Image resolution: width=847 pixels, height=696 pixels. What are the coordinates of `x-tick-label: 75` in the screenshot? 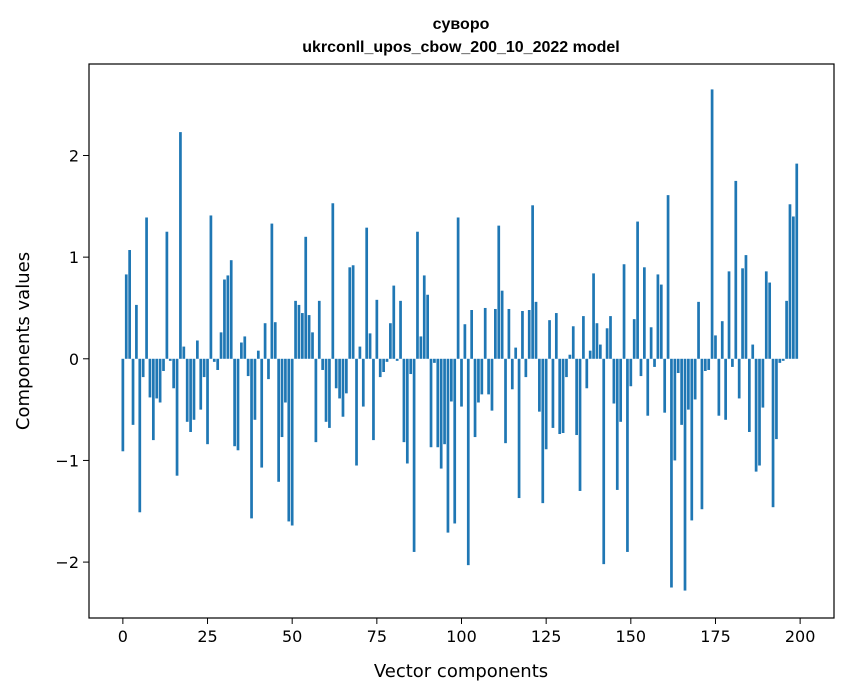 It's located at (377, 636).